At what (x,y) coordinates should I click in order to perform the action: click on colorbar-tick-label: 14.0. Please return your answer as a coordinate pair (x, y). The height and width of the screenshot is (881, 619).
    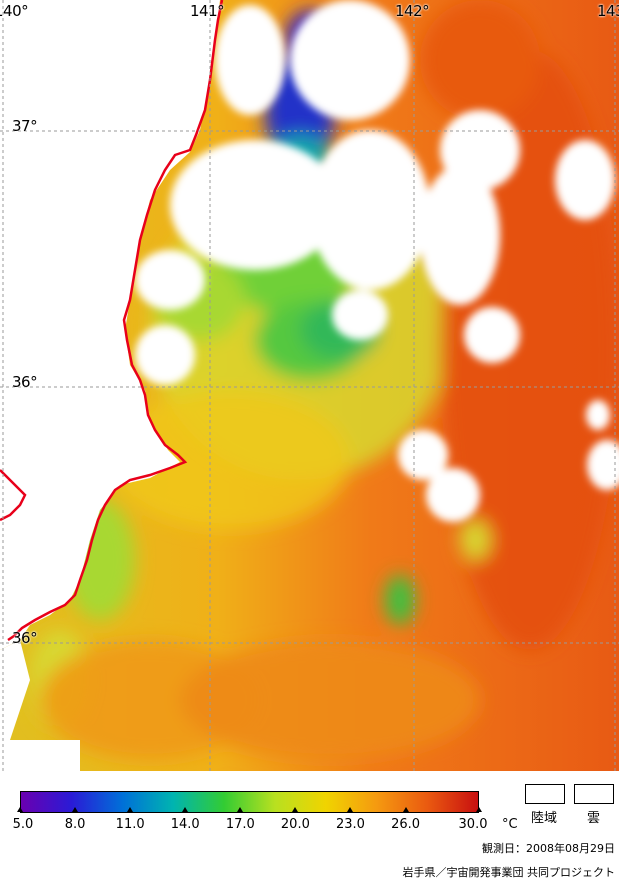
    Looking at the image, I should click on (185, 824).